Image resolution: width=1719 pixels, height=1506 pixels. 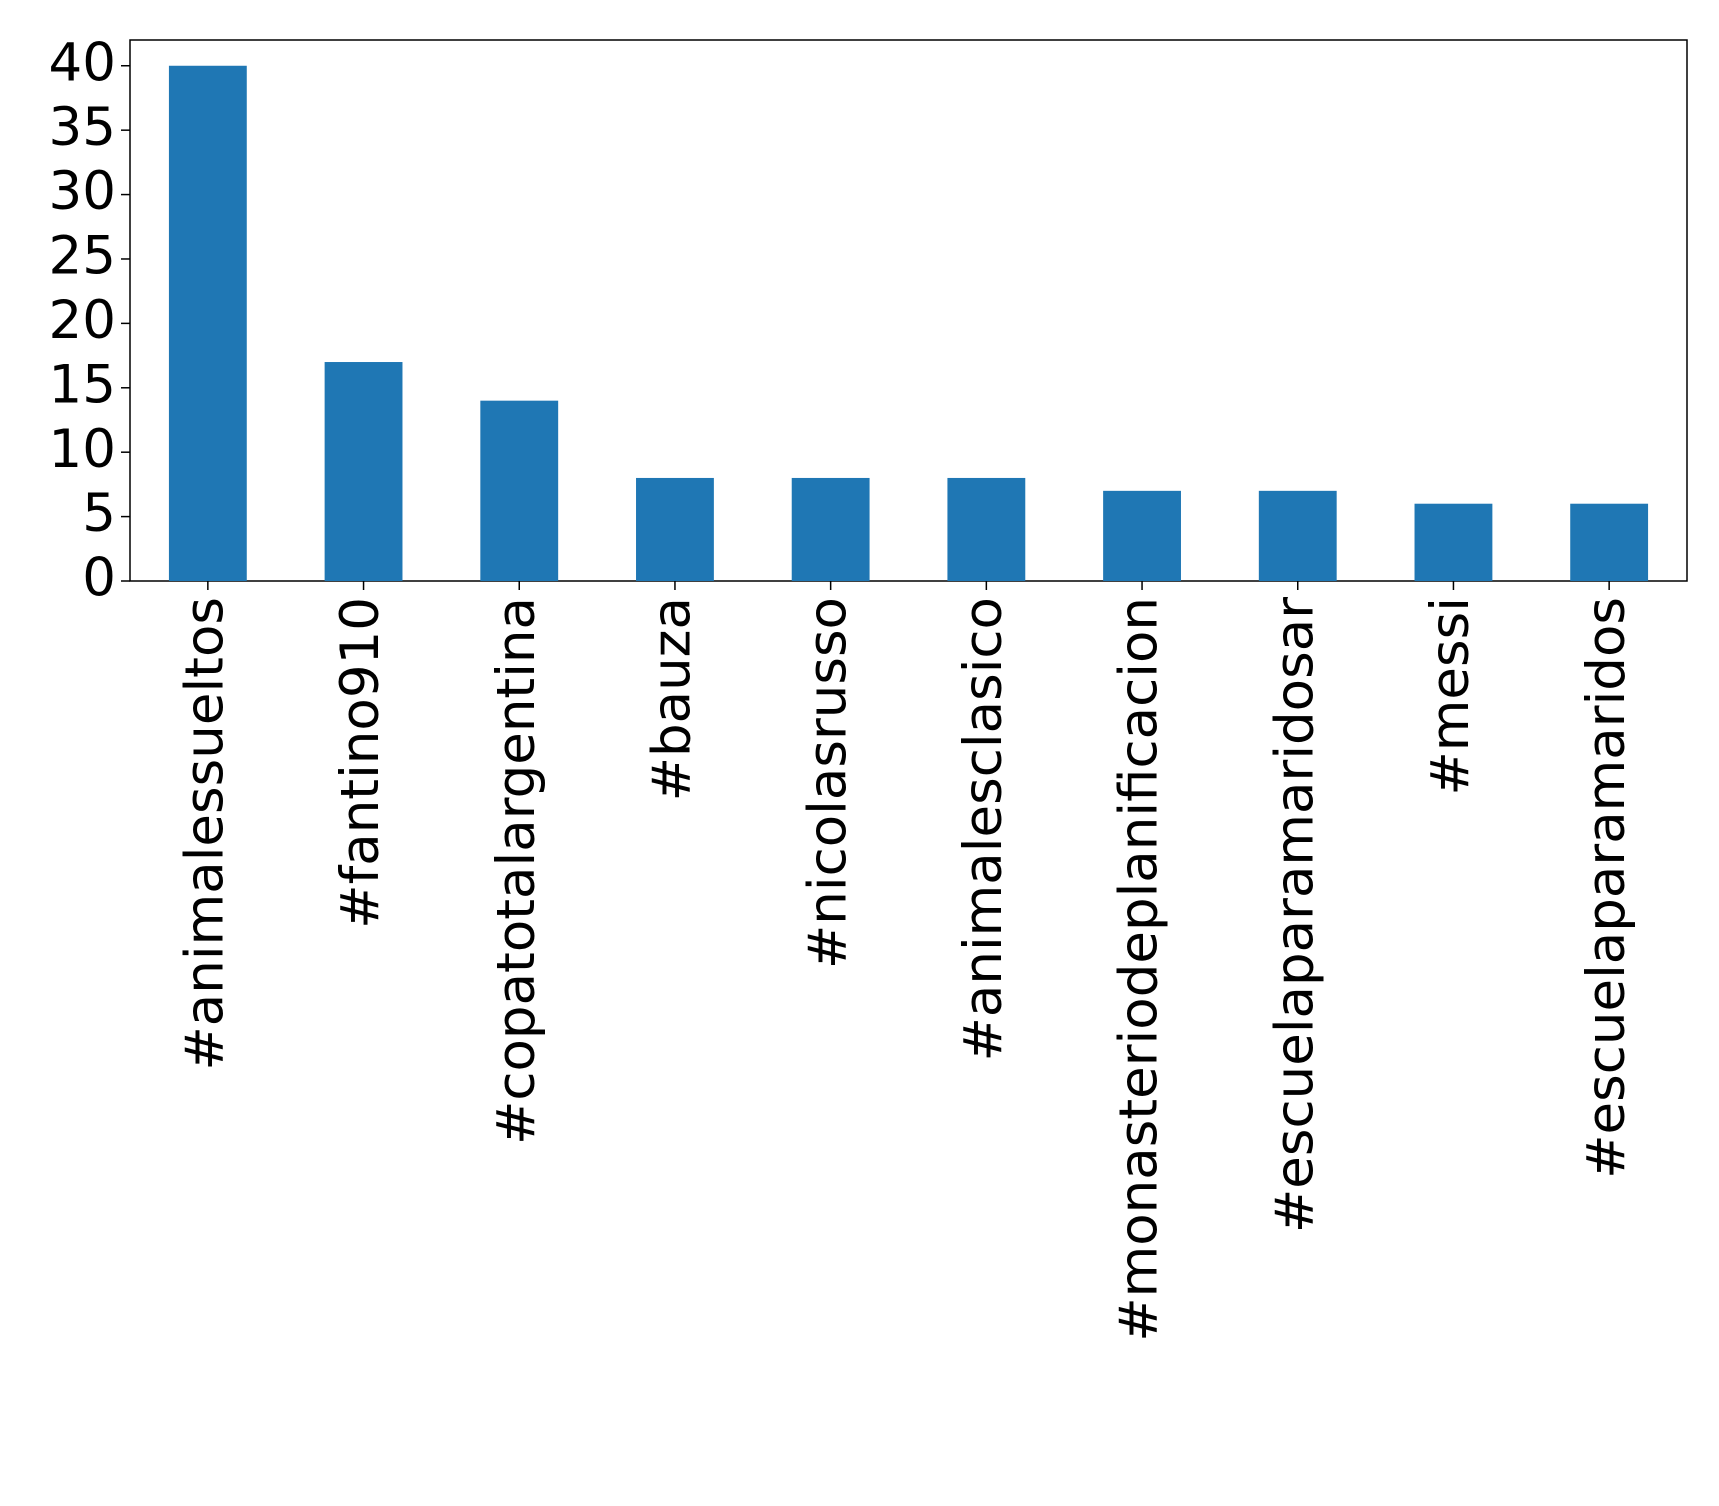 I want to click on x-tick-label: #messi, so click(x=1450, y=696).